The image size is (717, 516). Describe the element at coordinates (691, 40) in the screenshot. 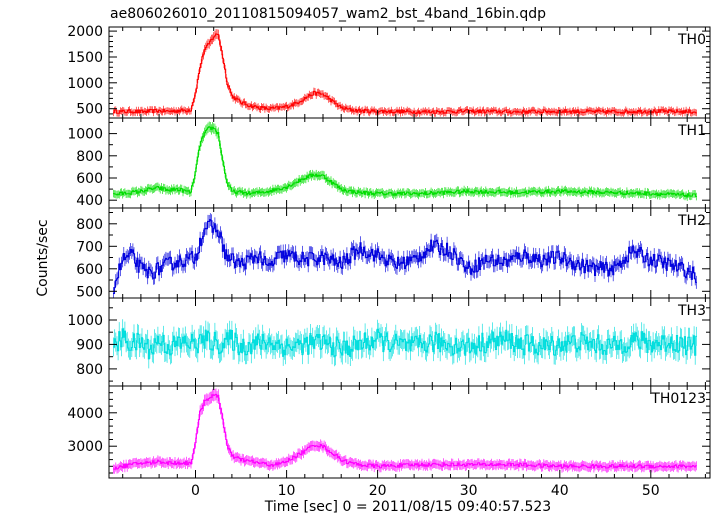

I see `panel-label: TH0` at that location.